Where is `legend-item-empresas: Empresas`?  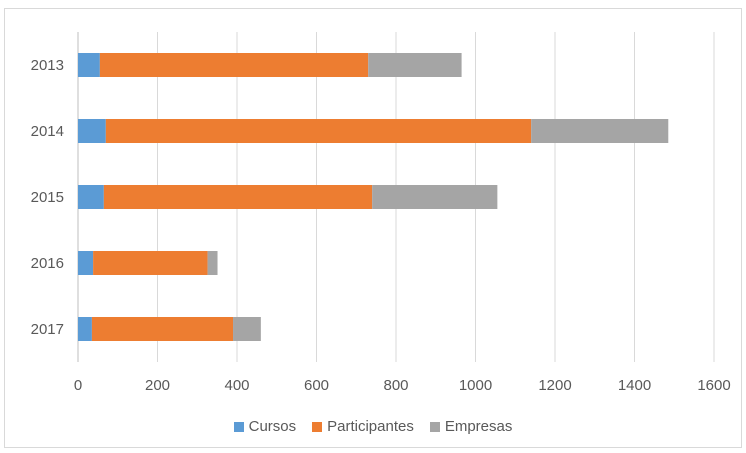 legend-item-empresas: Empresas is located at coordinates (471, 426).